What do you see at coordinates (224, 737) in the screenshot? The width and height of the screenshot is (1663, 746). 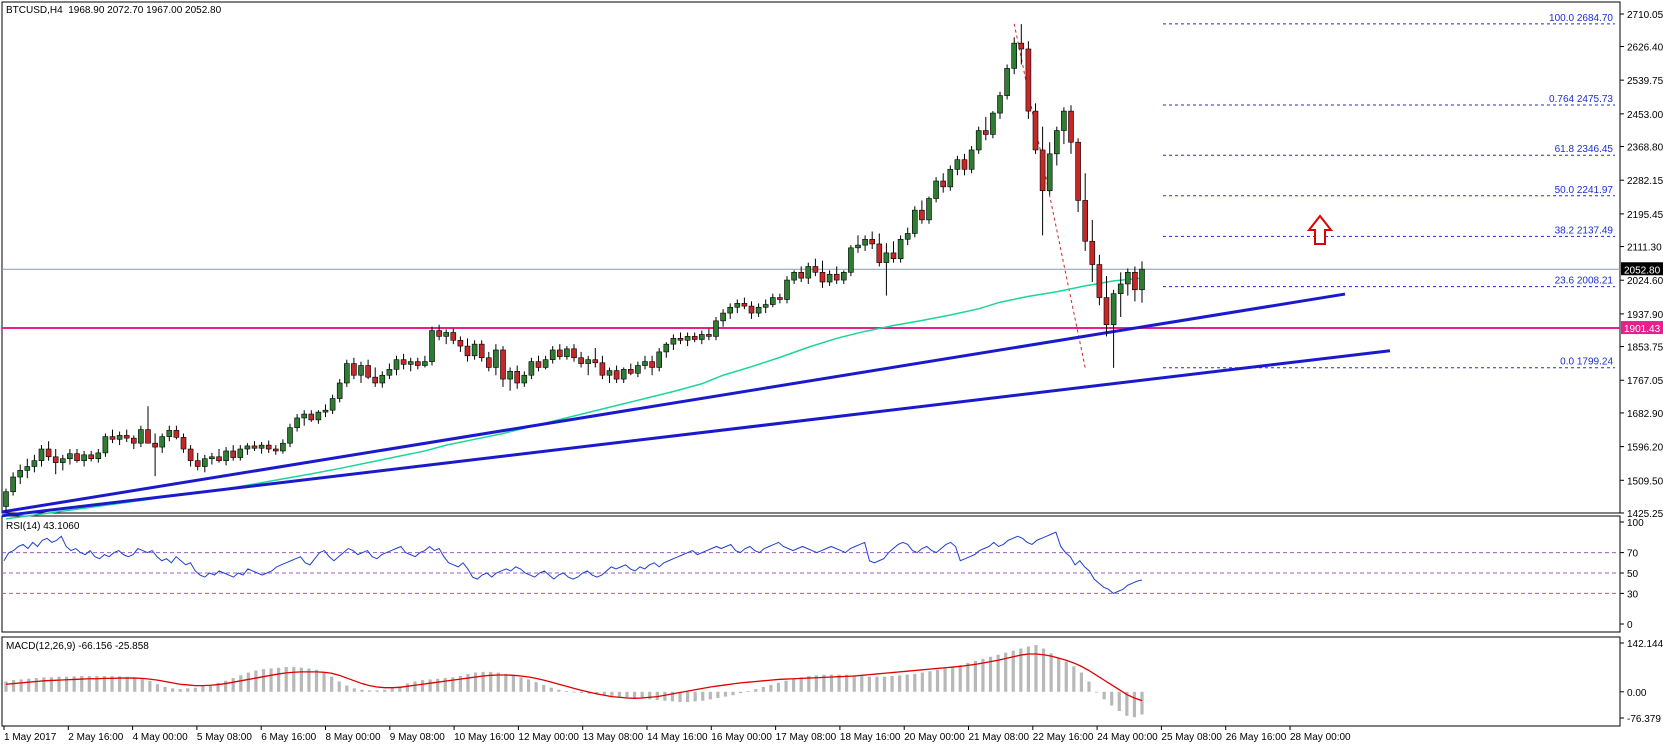 I see `time-tick-label: 5 May 08:00` at bounding box center [224, 737].